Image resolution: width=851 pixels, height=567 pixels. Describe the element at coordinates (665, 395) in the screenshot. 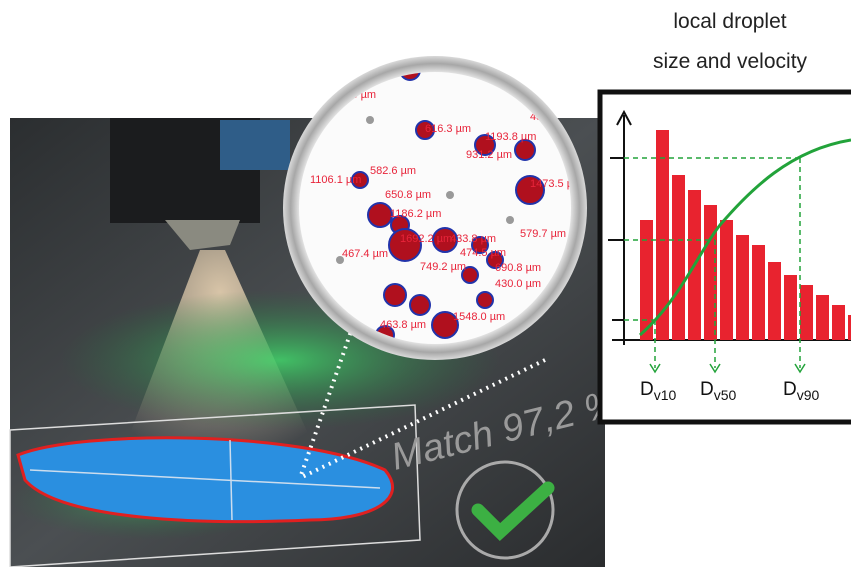

I see `diameter-subscript: v10` at that location.